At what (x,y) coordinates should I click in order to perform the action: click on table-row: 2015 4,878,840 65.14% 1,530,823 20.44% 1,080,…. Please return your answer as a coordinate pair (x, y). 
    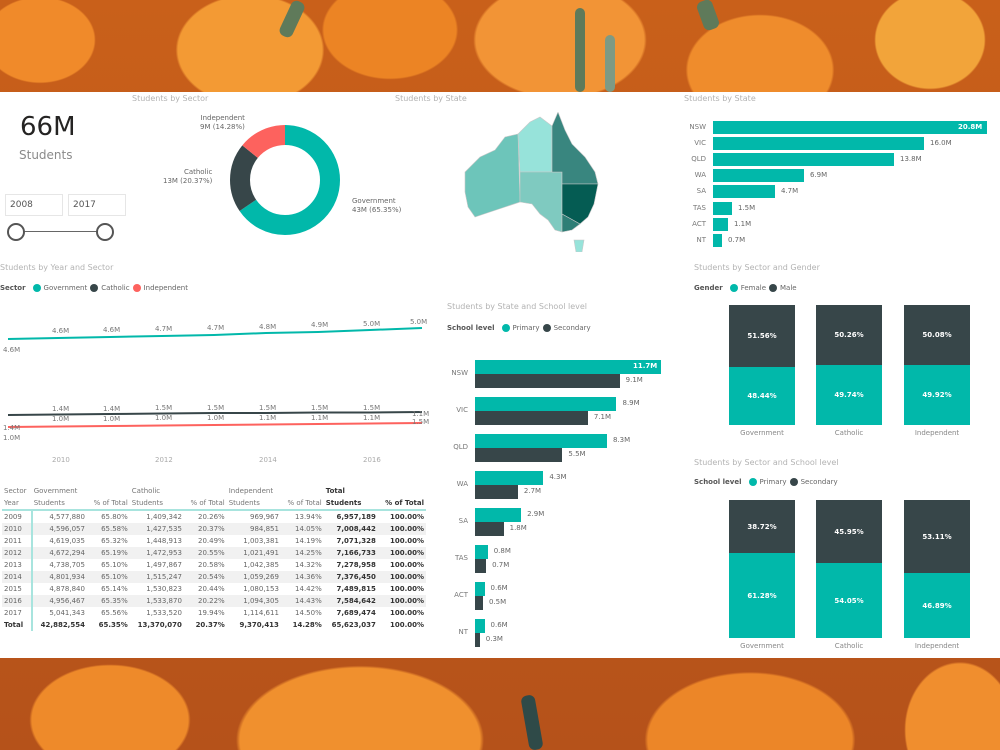
    Looking at the image, I should click on (214, 589).